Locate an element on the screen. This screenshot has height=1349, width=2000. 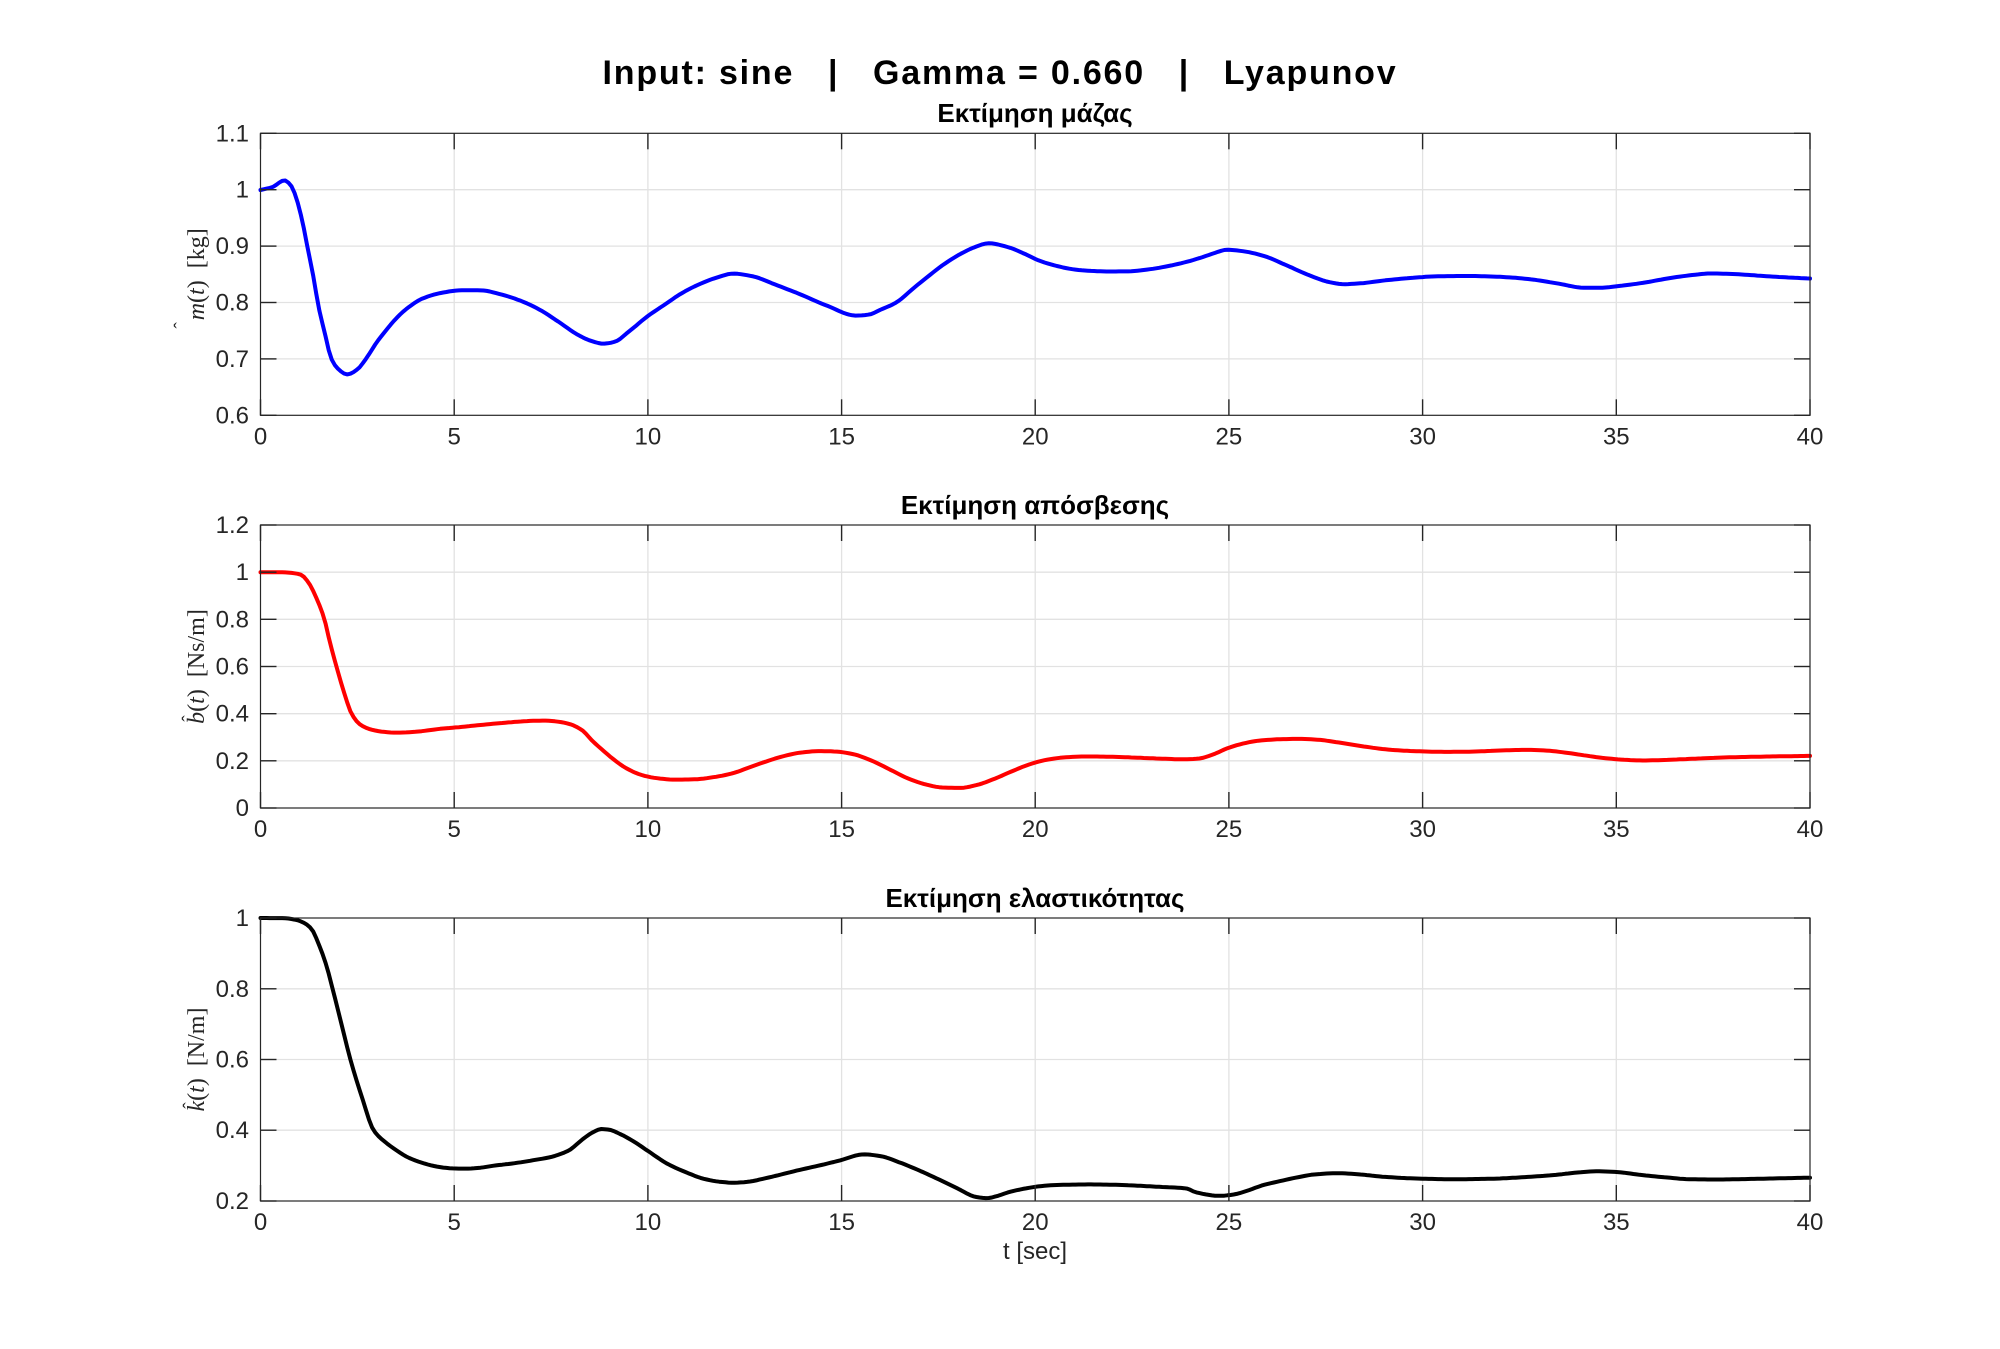
svg-text: 0.7 is located at coordinates (232, 359).